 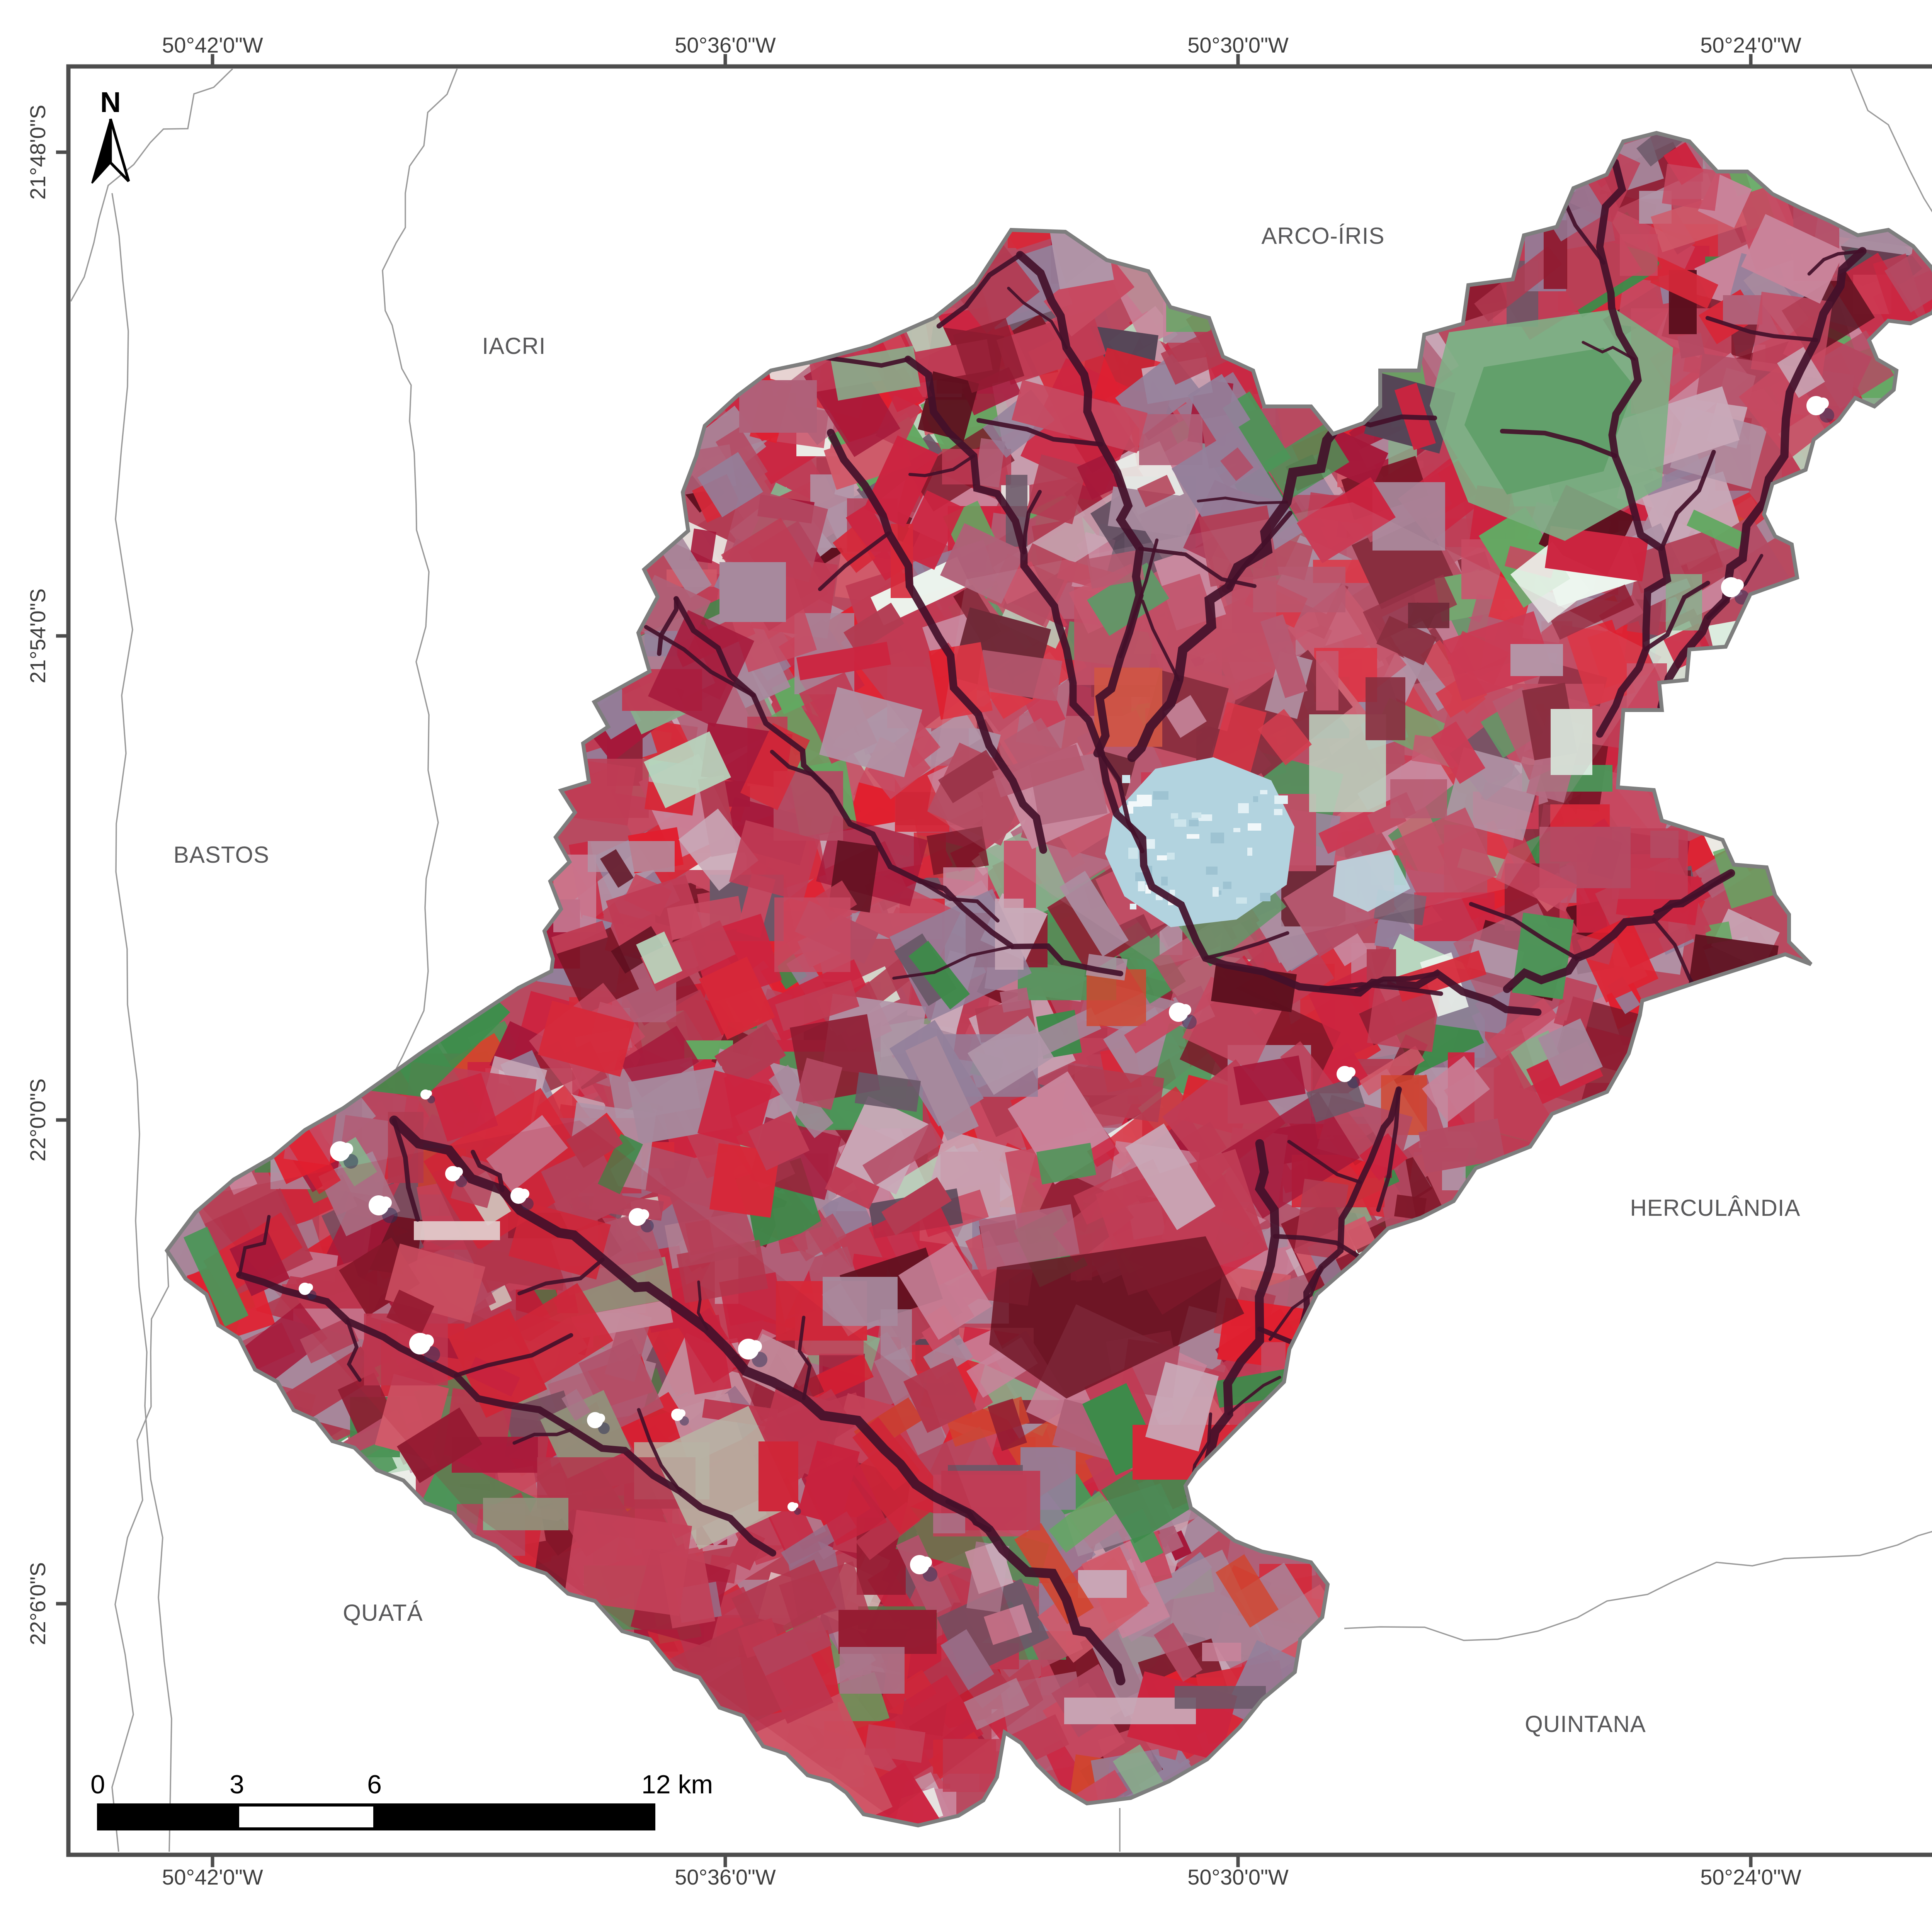 What do you see at coordinates (1586, 1724) in the screenshot?
I see `svg-text: QUINTANA` at bounding box center [1586, 1724].